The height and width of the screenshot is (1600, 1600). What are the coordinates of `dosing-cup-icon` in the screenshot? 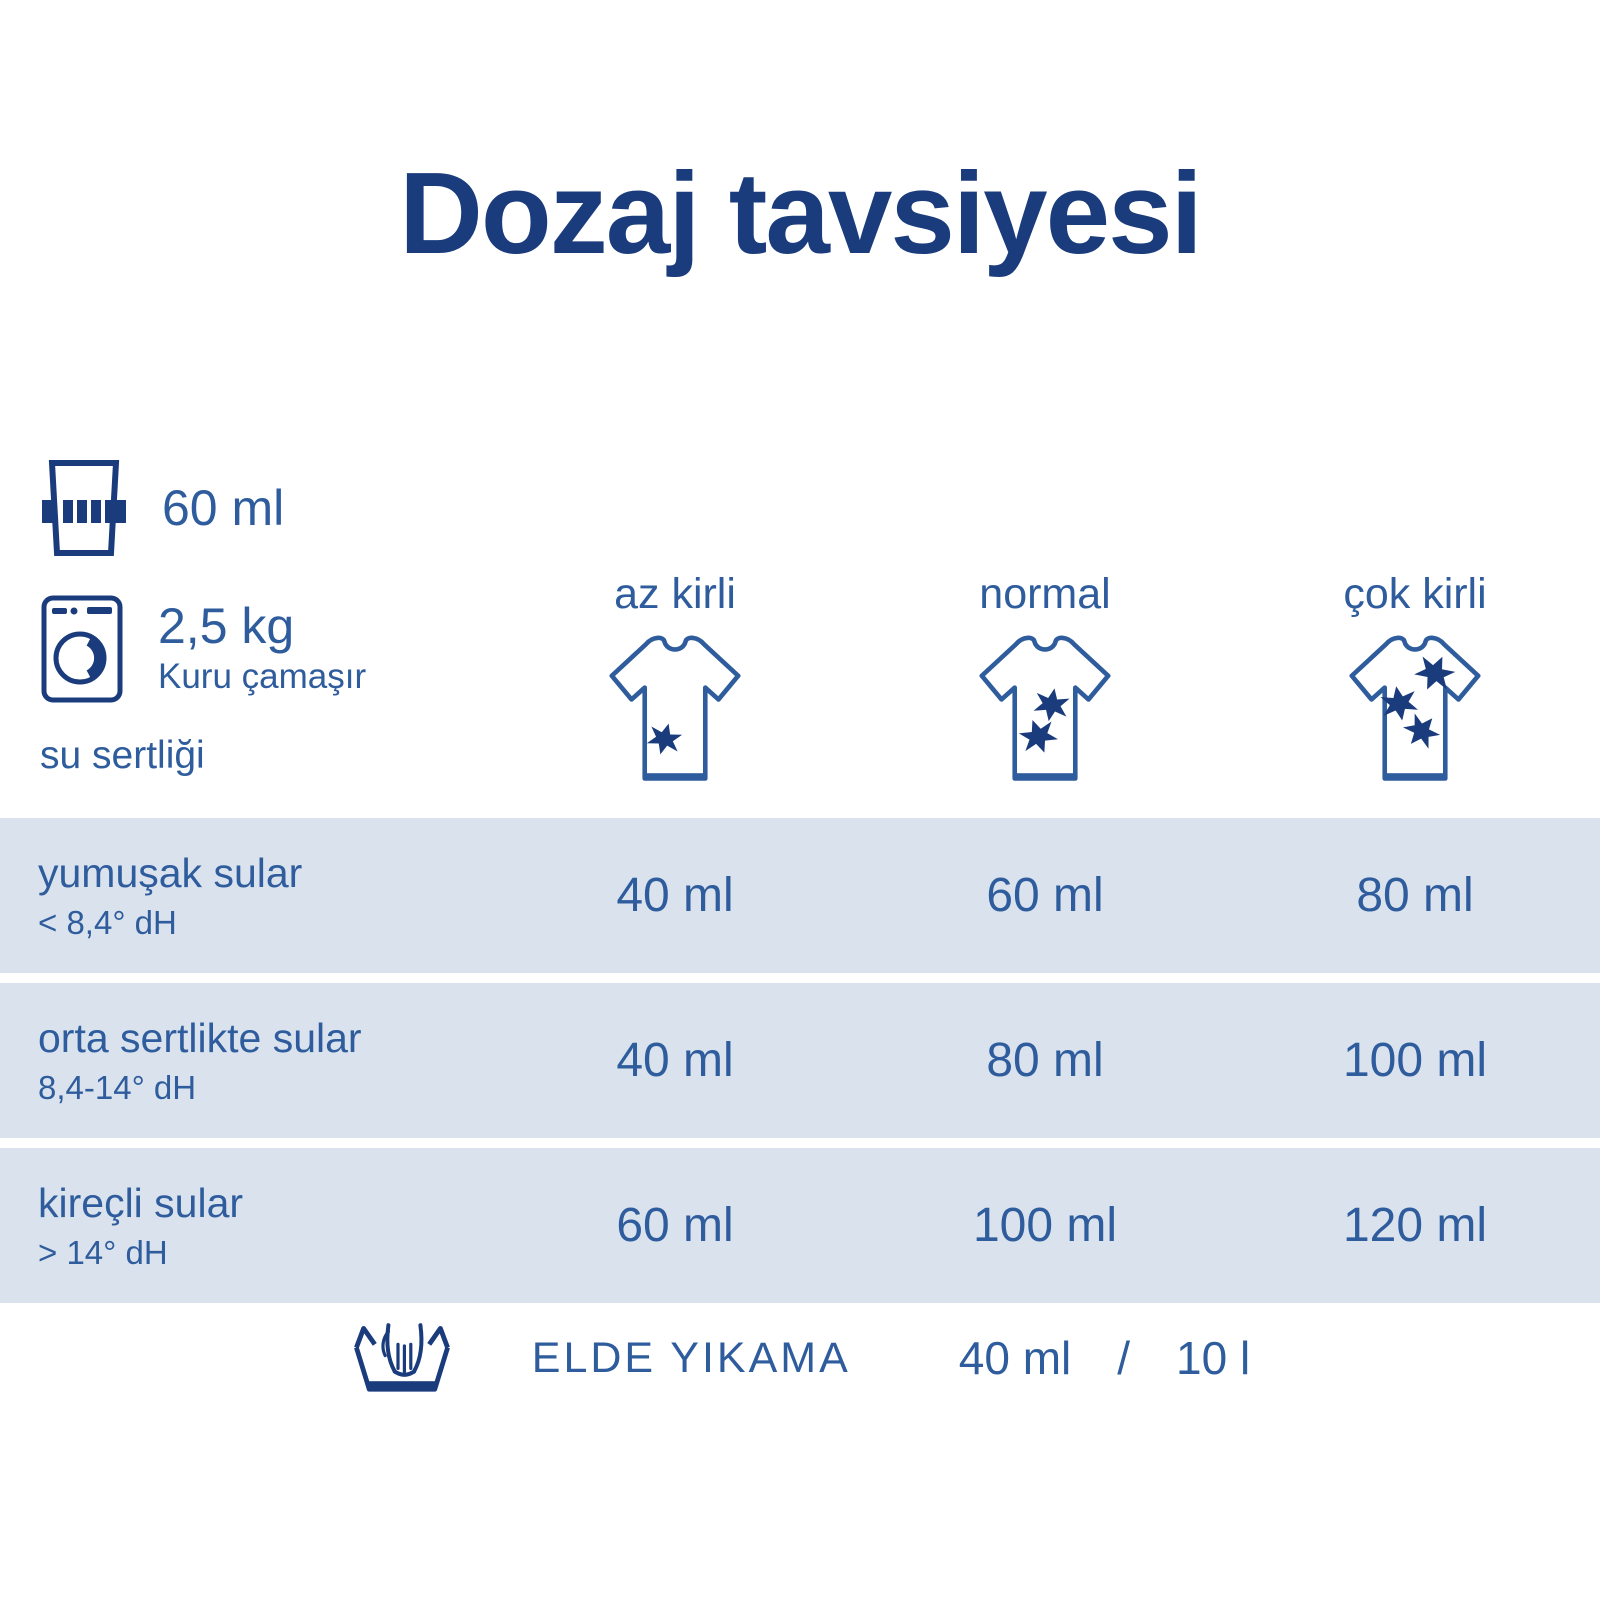 It's located at (84, 508).